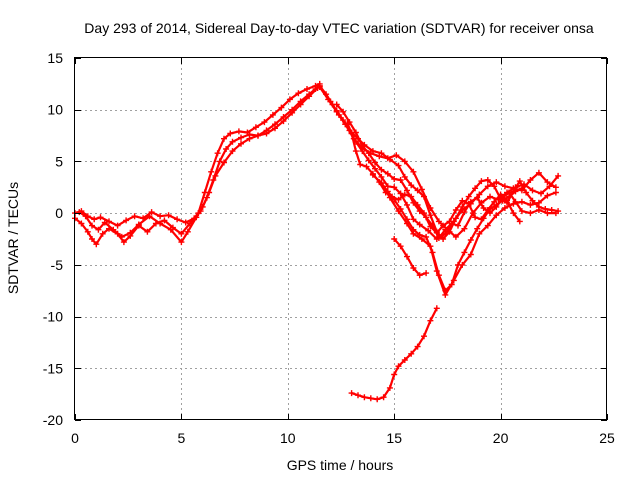  Describe the element at coordinates (53, 239) in the screenshot. I see `y-tick-labels: -20 -15 -10 -5 0 5 10 15` at that location.